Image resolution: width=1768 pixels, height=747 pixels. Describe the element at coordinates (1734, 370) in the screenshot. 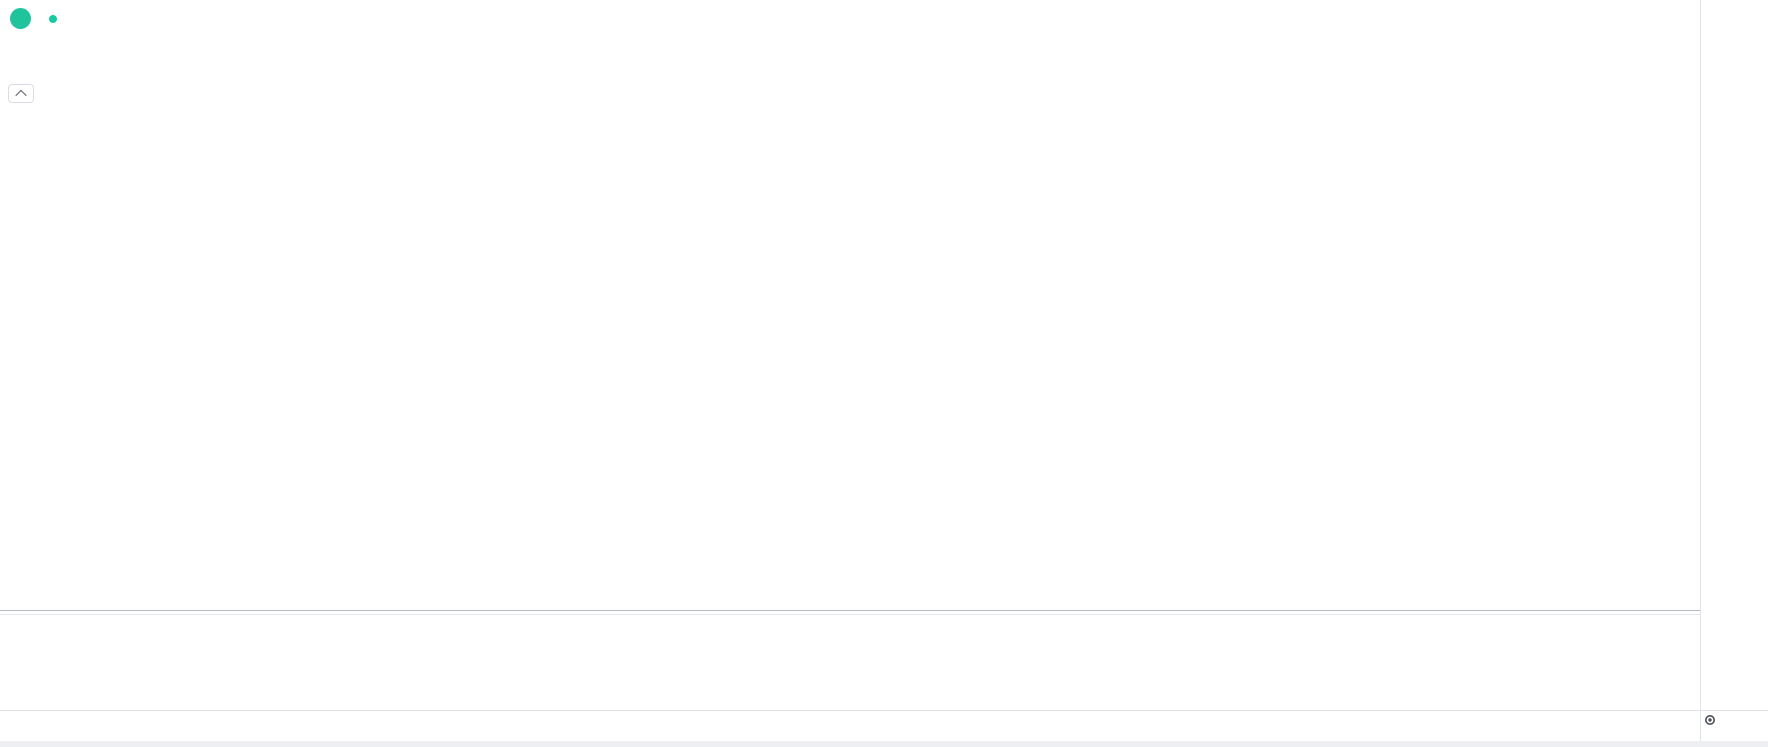

I see `price-axis` at that location.